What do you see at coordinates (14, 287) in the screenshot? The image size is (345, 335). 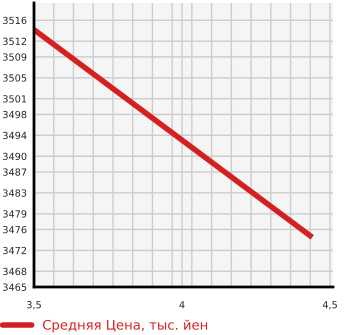 I see `y-tick-label: 3465` at bounding box center [14, 287].